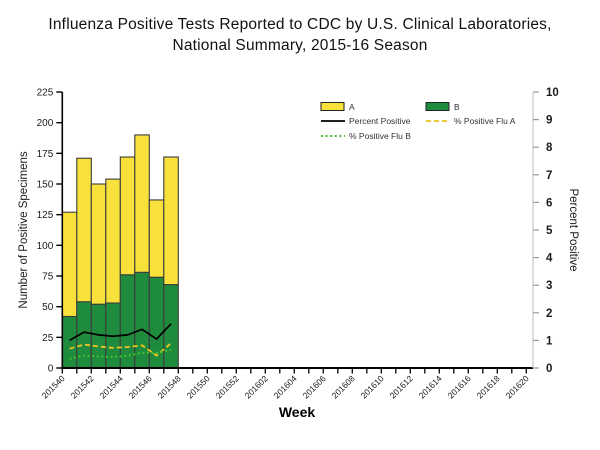 The image size is (600, 450). I want to click on x-tick-label: 201548, so click(169, 386).